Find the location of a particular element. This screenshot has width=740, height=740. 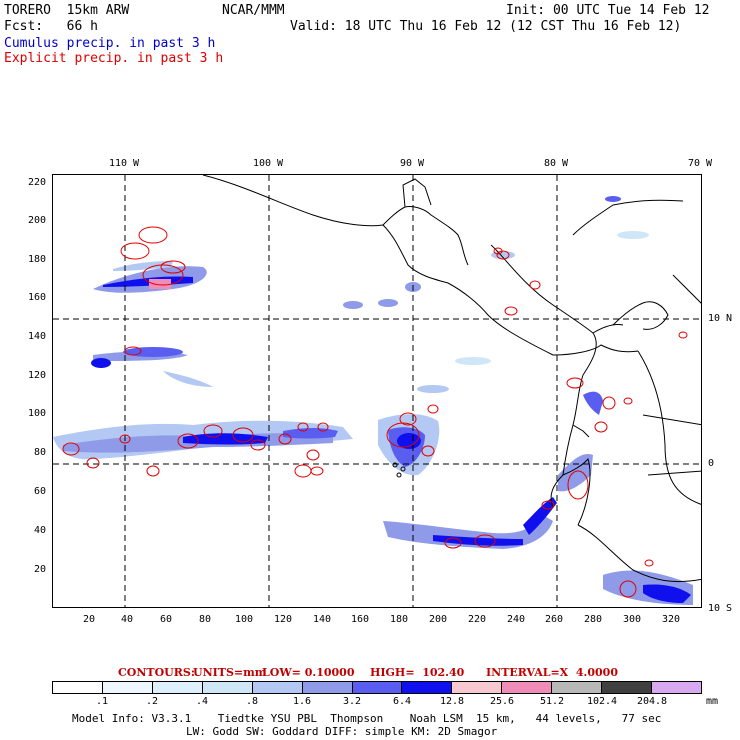

legend-level: 6.4 is located at coordinates (402, 701).